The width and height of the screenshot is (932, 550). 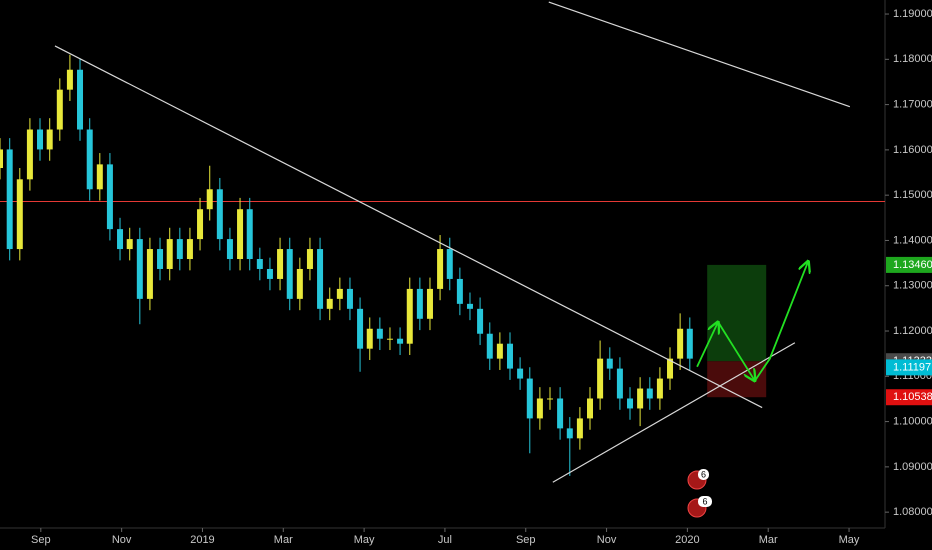 I want to click on y-tick-label: 1.15000, so click(x=912, y=195).